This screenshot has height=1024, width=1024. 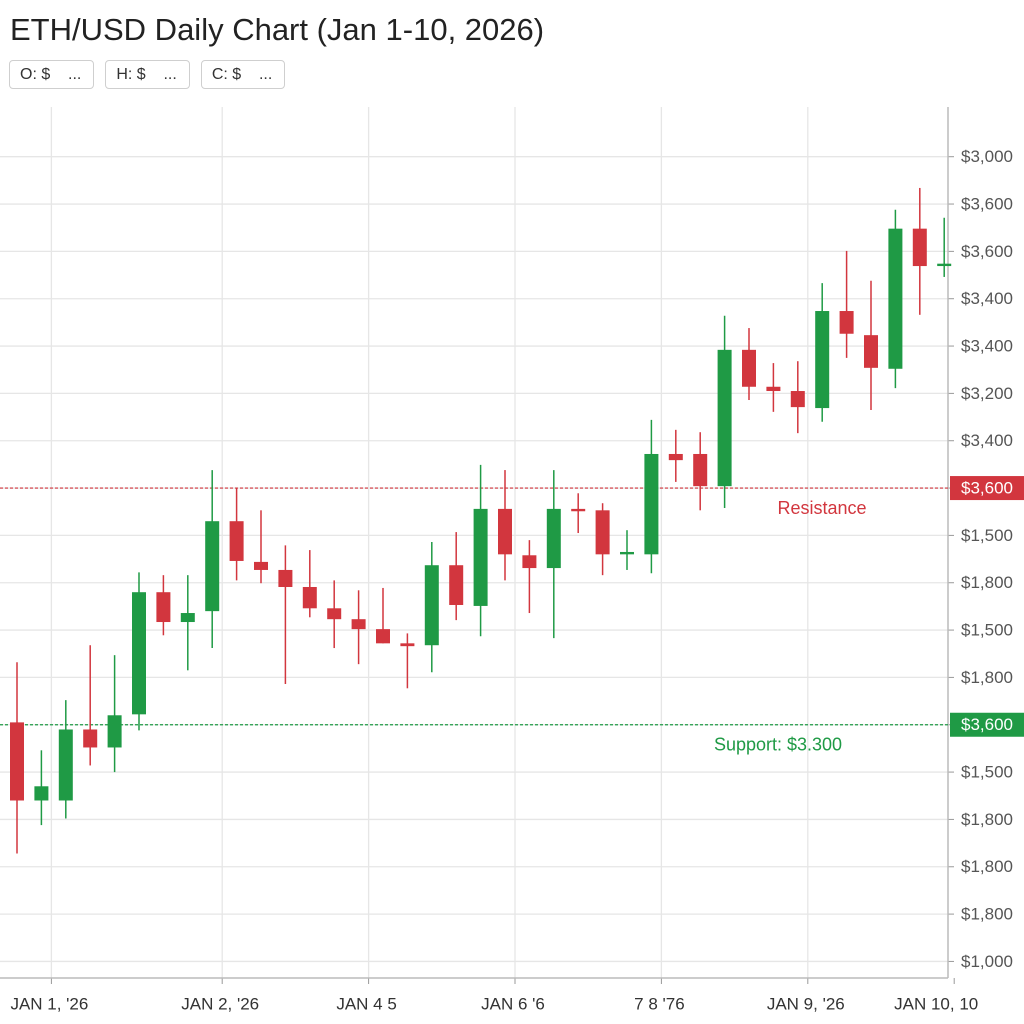 I want to click on x-tick-label: JAN 2, '26, so click(x=220, y=1003).